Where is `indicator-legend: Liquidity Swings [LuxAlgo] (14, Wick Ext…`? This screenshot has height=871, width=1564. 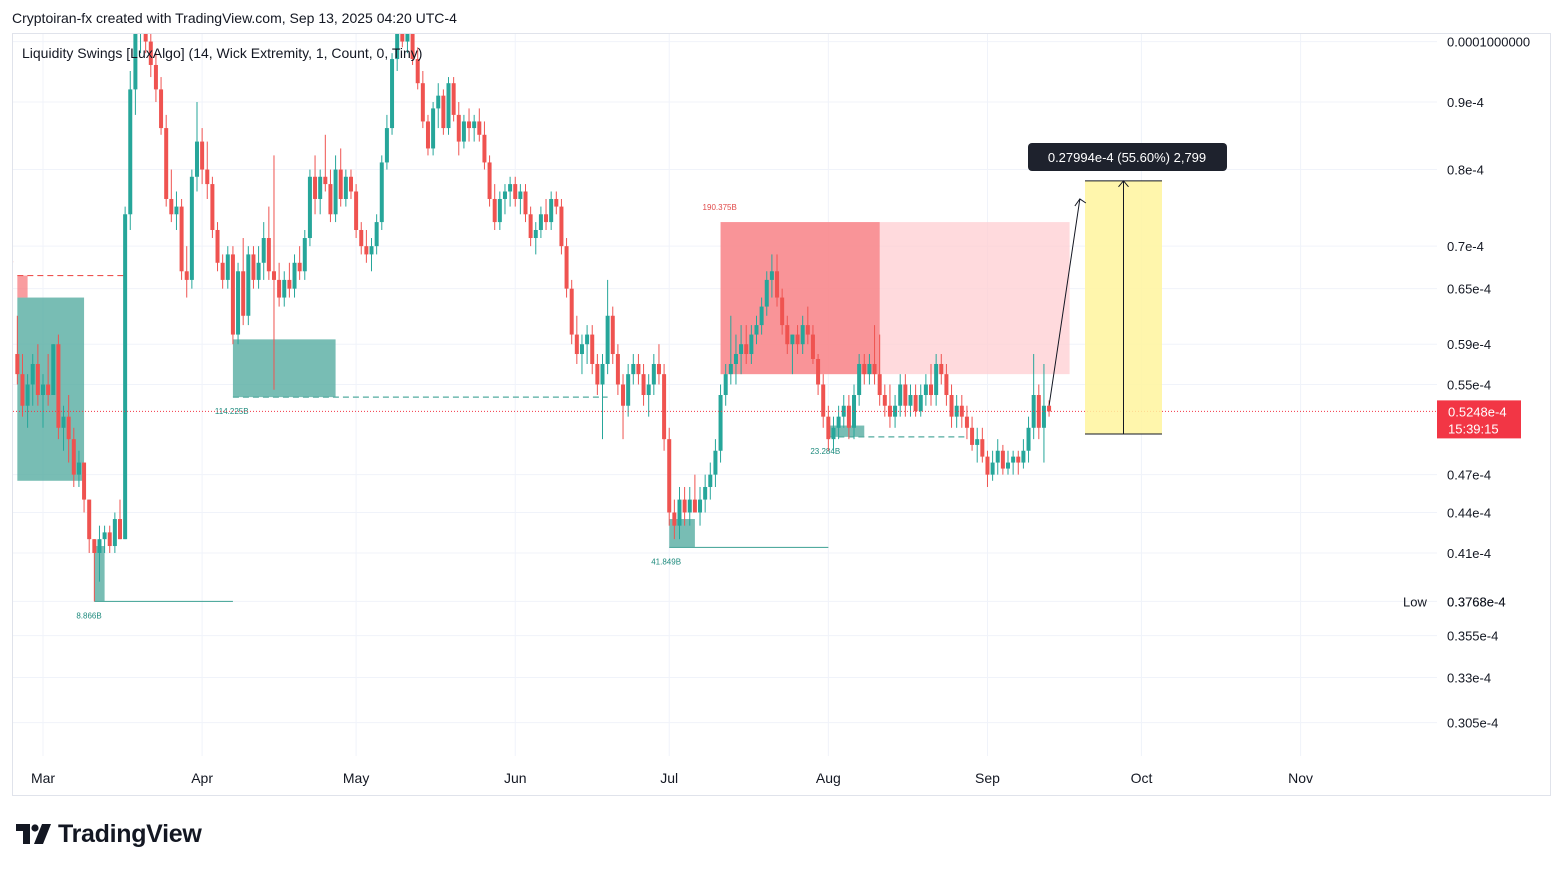
indicator-legend: Liquidity Swings [LuxAlgo] (14, Wick Ext… is located at coordinates (222, 53).